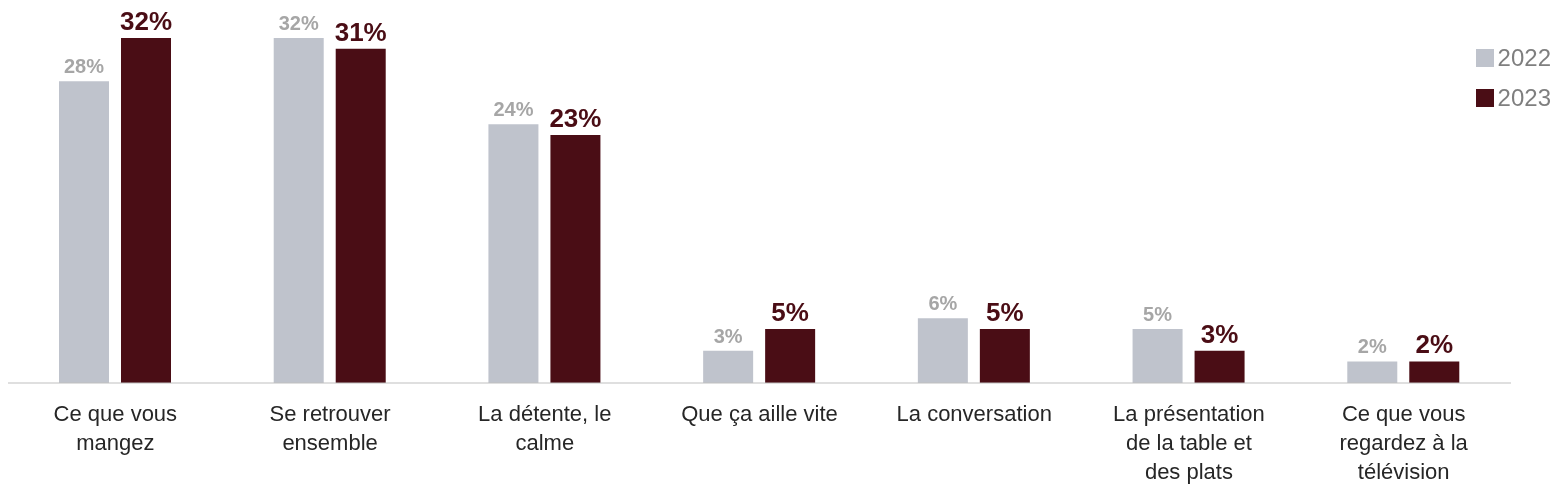 Image resolution: width=1559 pixels, height=499 pixels. I want to click on data-label: 23%, so click(575, 118).